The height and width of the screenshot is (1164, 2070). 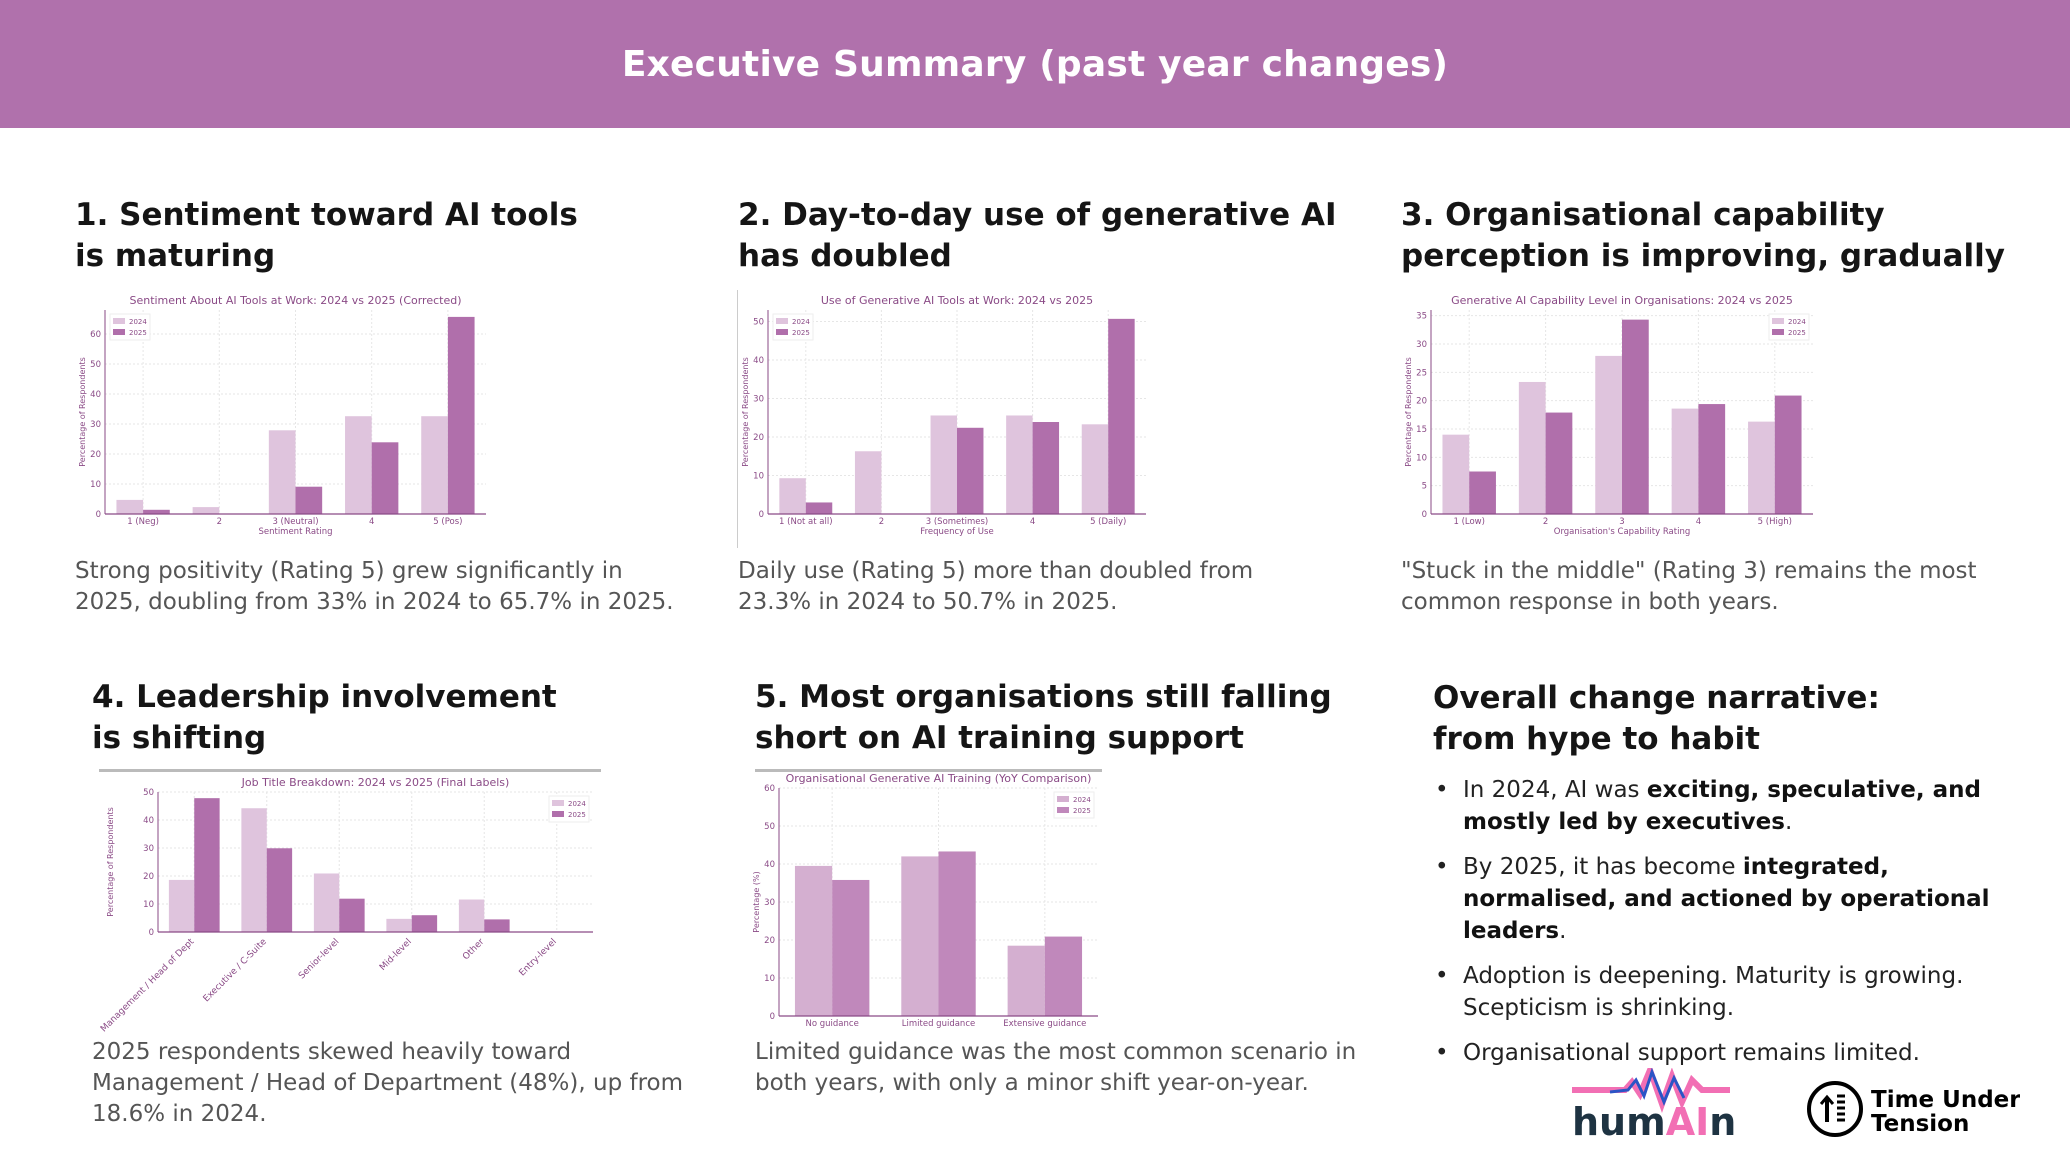 What do you see at coordinates (1032, 522) in the screenshot?
I see `x-tick-label: 4` at bounding box center [1032, 522].